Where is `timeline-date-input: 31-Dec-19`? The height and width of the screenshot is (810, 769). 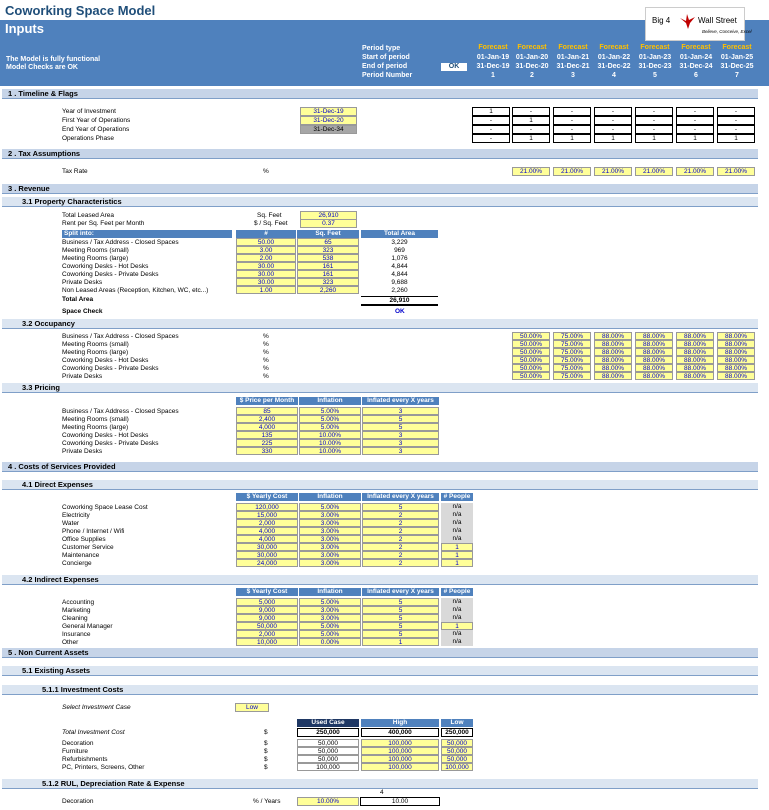
timeline-date-input: 31-Dec-19 is located at coordinates (328, 111).